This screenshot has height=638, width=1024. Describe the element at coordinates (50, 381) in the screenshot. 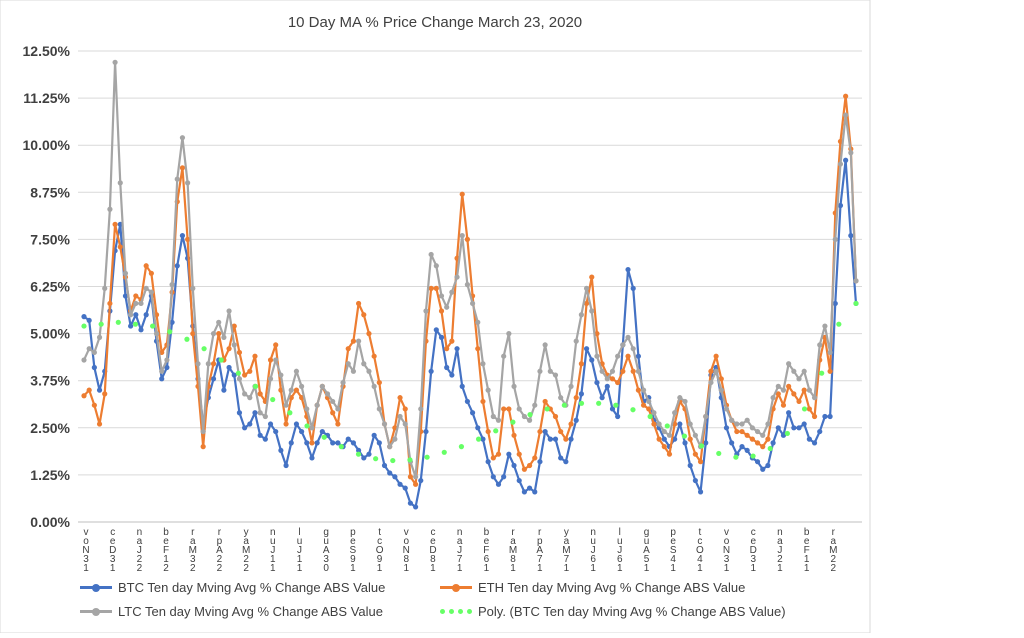

I see `y-tick-label: 3.75%` at that location.